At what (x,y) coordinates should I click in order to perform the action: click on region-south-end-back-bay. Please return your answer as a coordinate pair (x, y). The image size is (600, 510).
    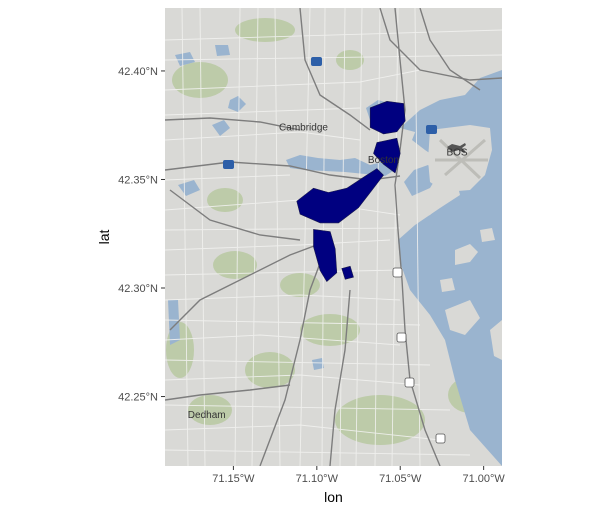
    Looking at the image, I should click on (340, 196).